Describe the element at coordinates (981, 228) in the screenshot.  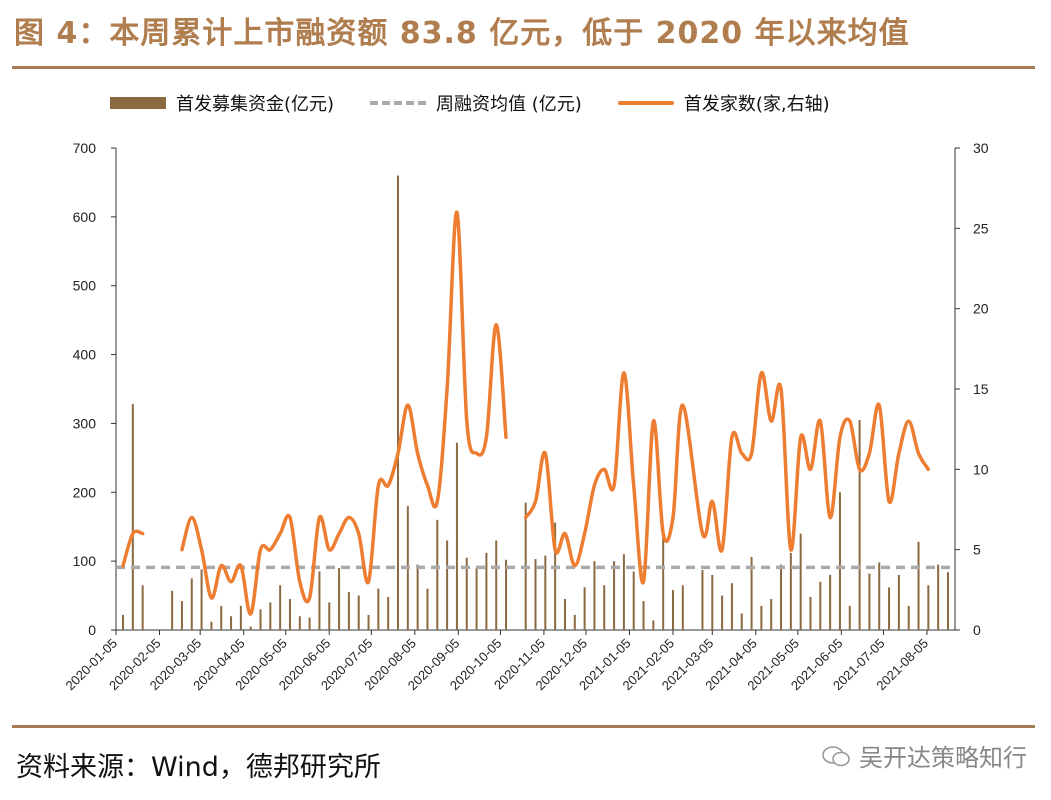
I see `y-right-tick-label: 25` at that location.